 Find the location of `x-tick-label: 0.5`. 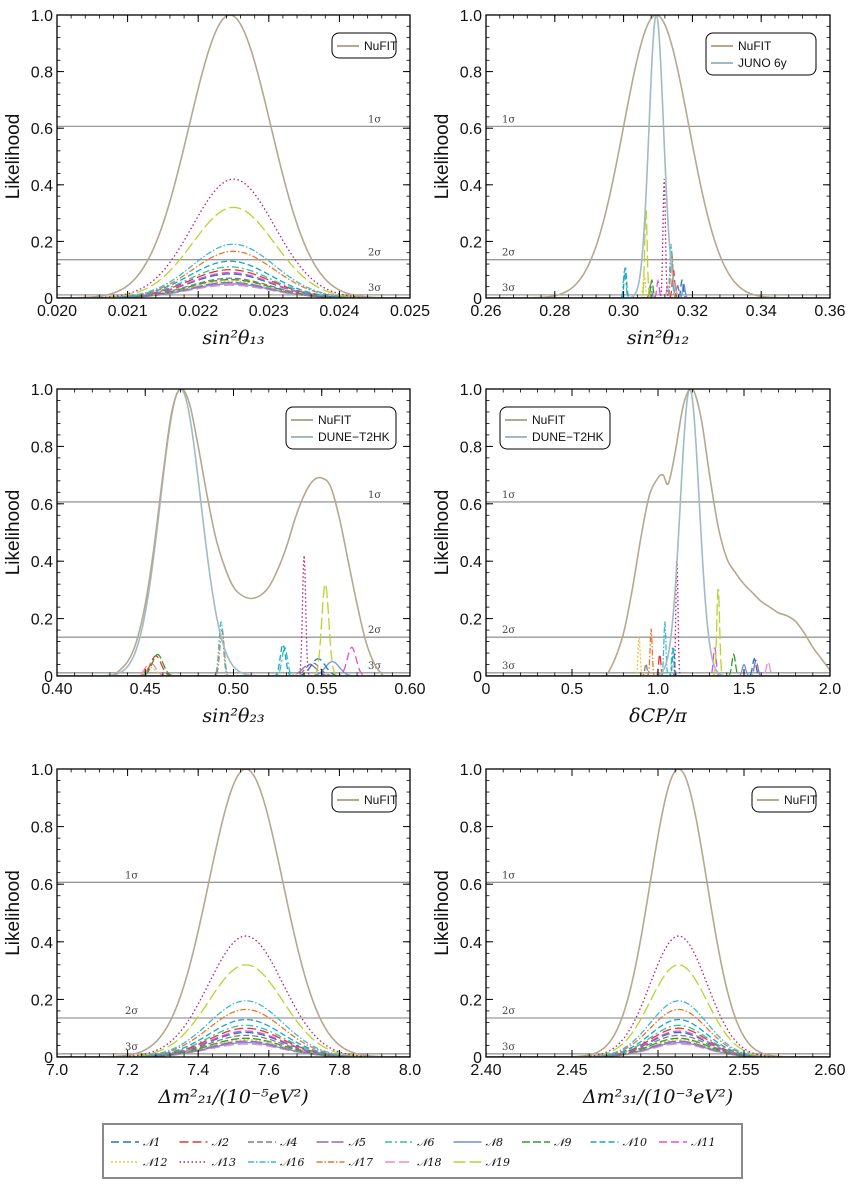

x-tick-label: 0.5 is located at coordinates (572, 689).